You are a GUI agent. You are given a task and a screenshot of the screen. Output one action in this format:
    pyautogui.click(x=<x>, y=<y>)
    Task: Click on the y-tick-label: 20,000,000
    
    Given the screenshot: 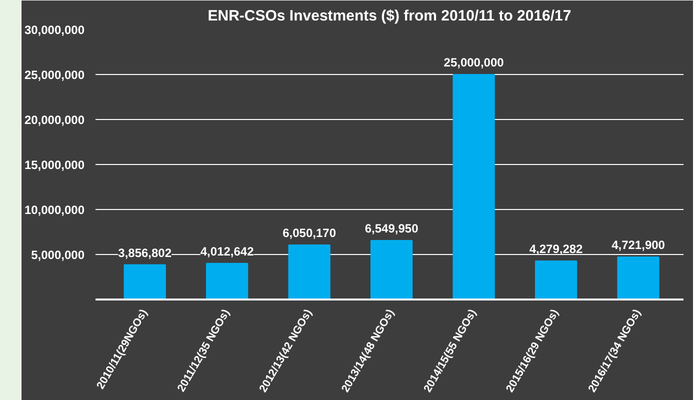 What is the action you would take?
    pyautogui.click(x=54, y=120)
    